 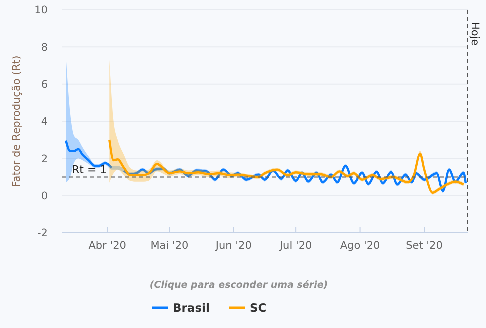 I want to click on x-tick-label: Jun '20, so click(x=233, y=246).